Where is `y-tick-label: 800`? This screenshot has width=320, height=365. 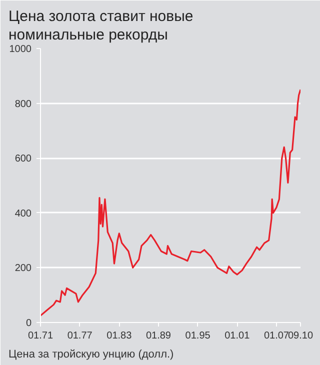 y-tick-label: 800 is located at coordinates (23, 104).